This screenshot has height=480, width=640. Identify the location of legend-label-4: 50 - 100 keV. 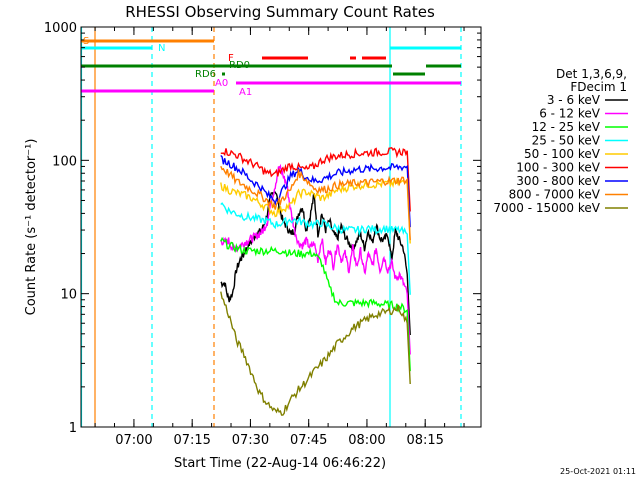
(562, 154).